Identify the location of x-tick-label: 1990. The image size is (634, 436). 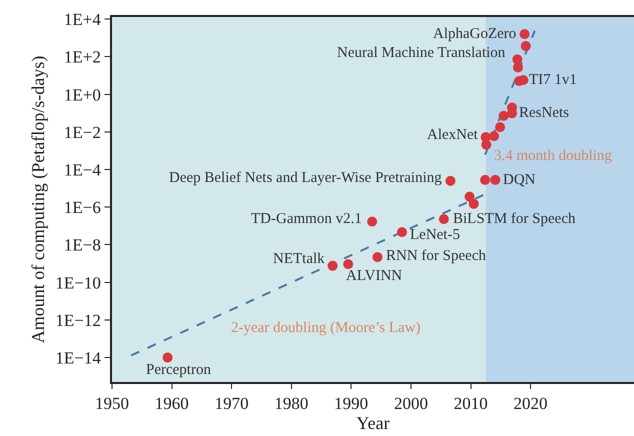
(351, 404).